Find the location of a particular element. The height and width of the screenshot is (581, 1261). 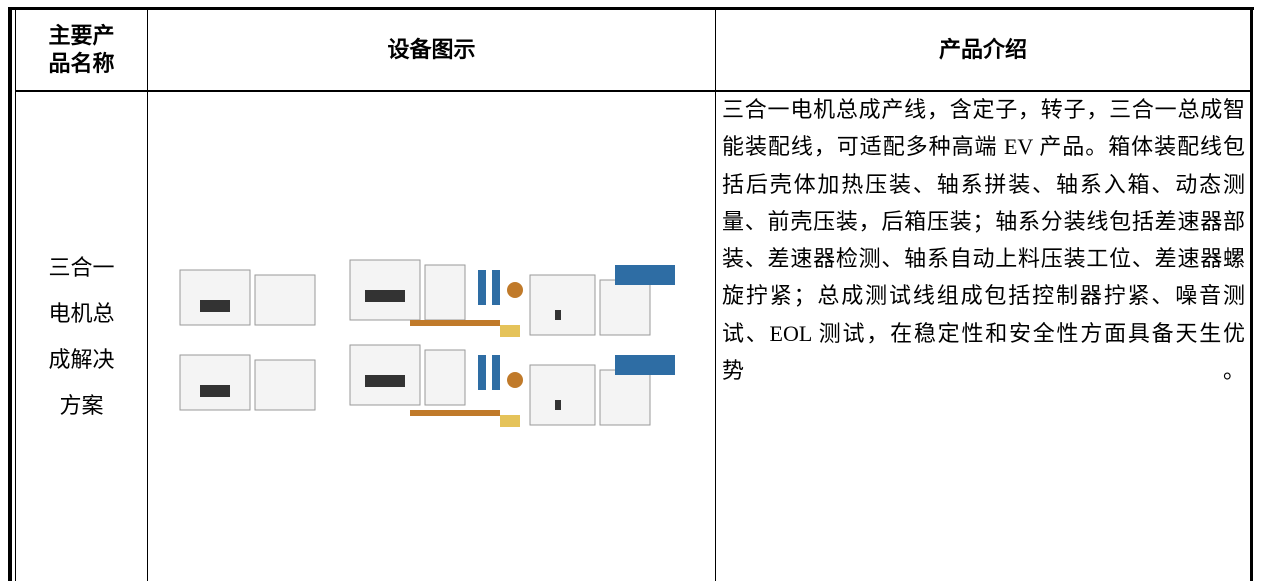

header-cell: 主要产品名称 is located at coordinates (81, 50).